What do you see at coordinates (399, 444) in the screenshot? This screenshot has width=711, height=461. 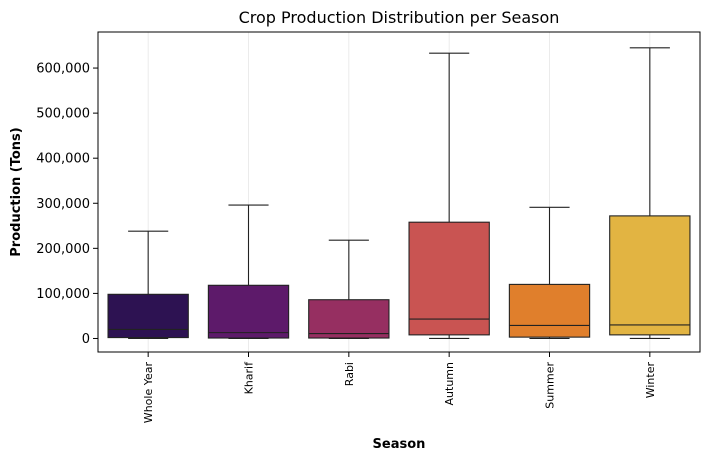 I see `x-axis-label: Season` at bounding box center [399, 444].